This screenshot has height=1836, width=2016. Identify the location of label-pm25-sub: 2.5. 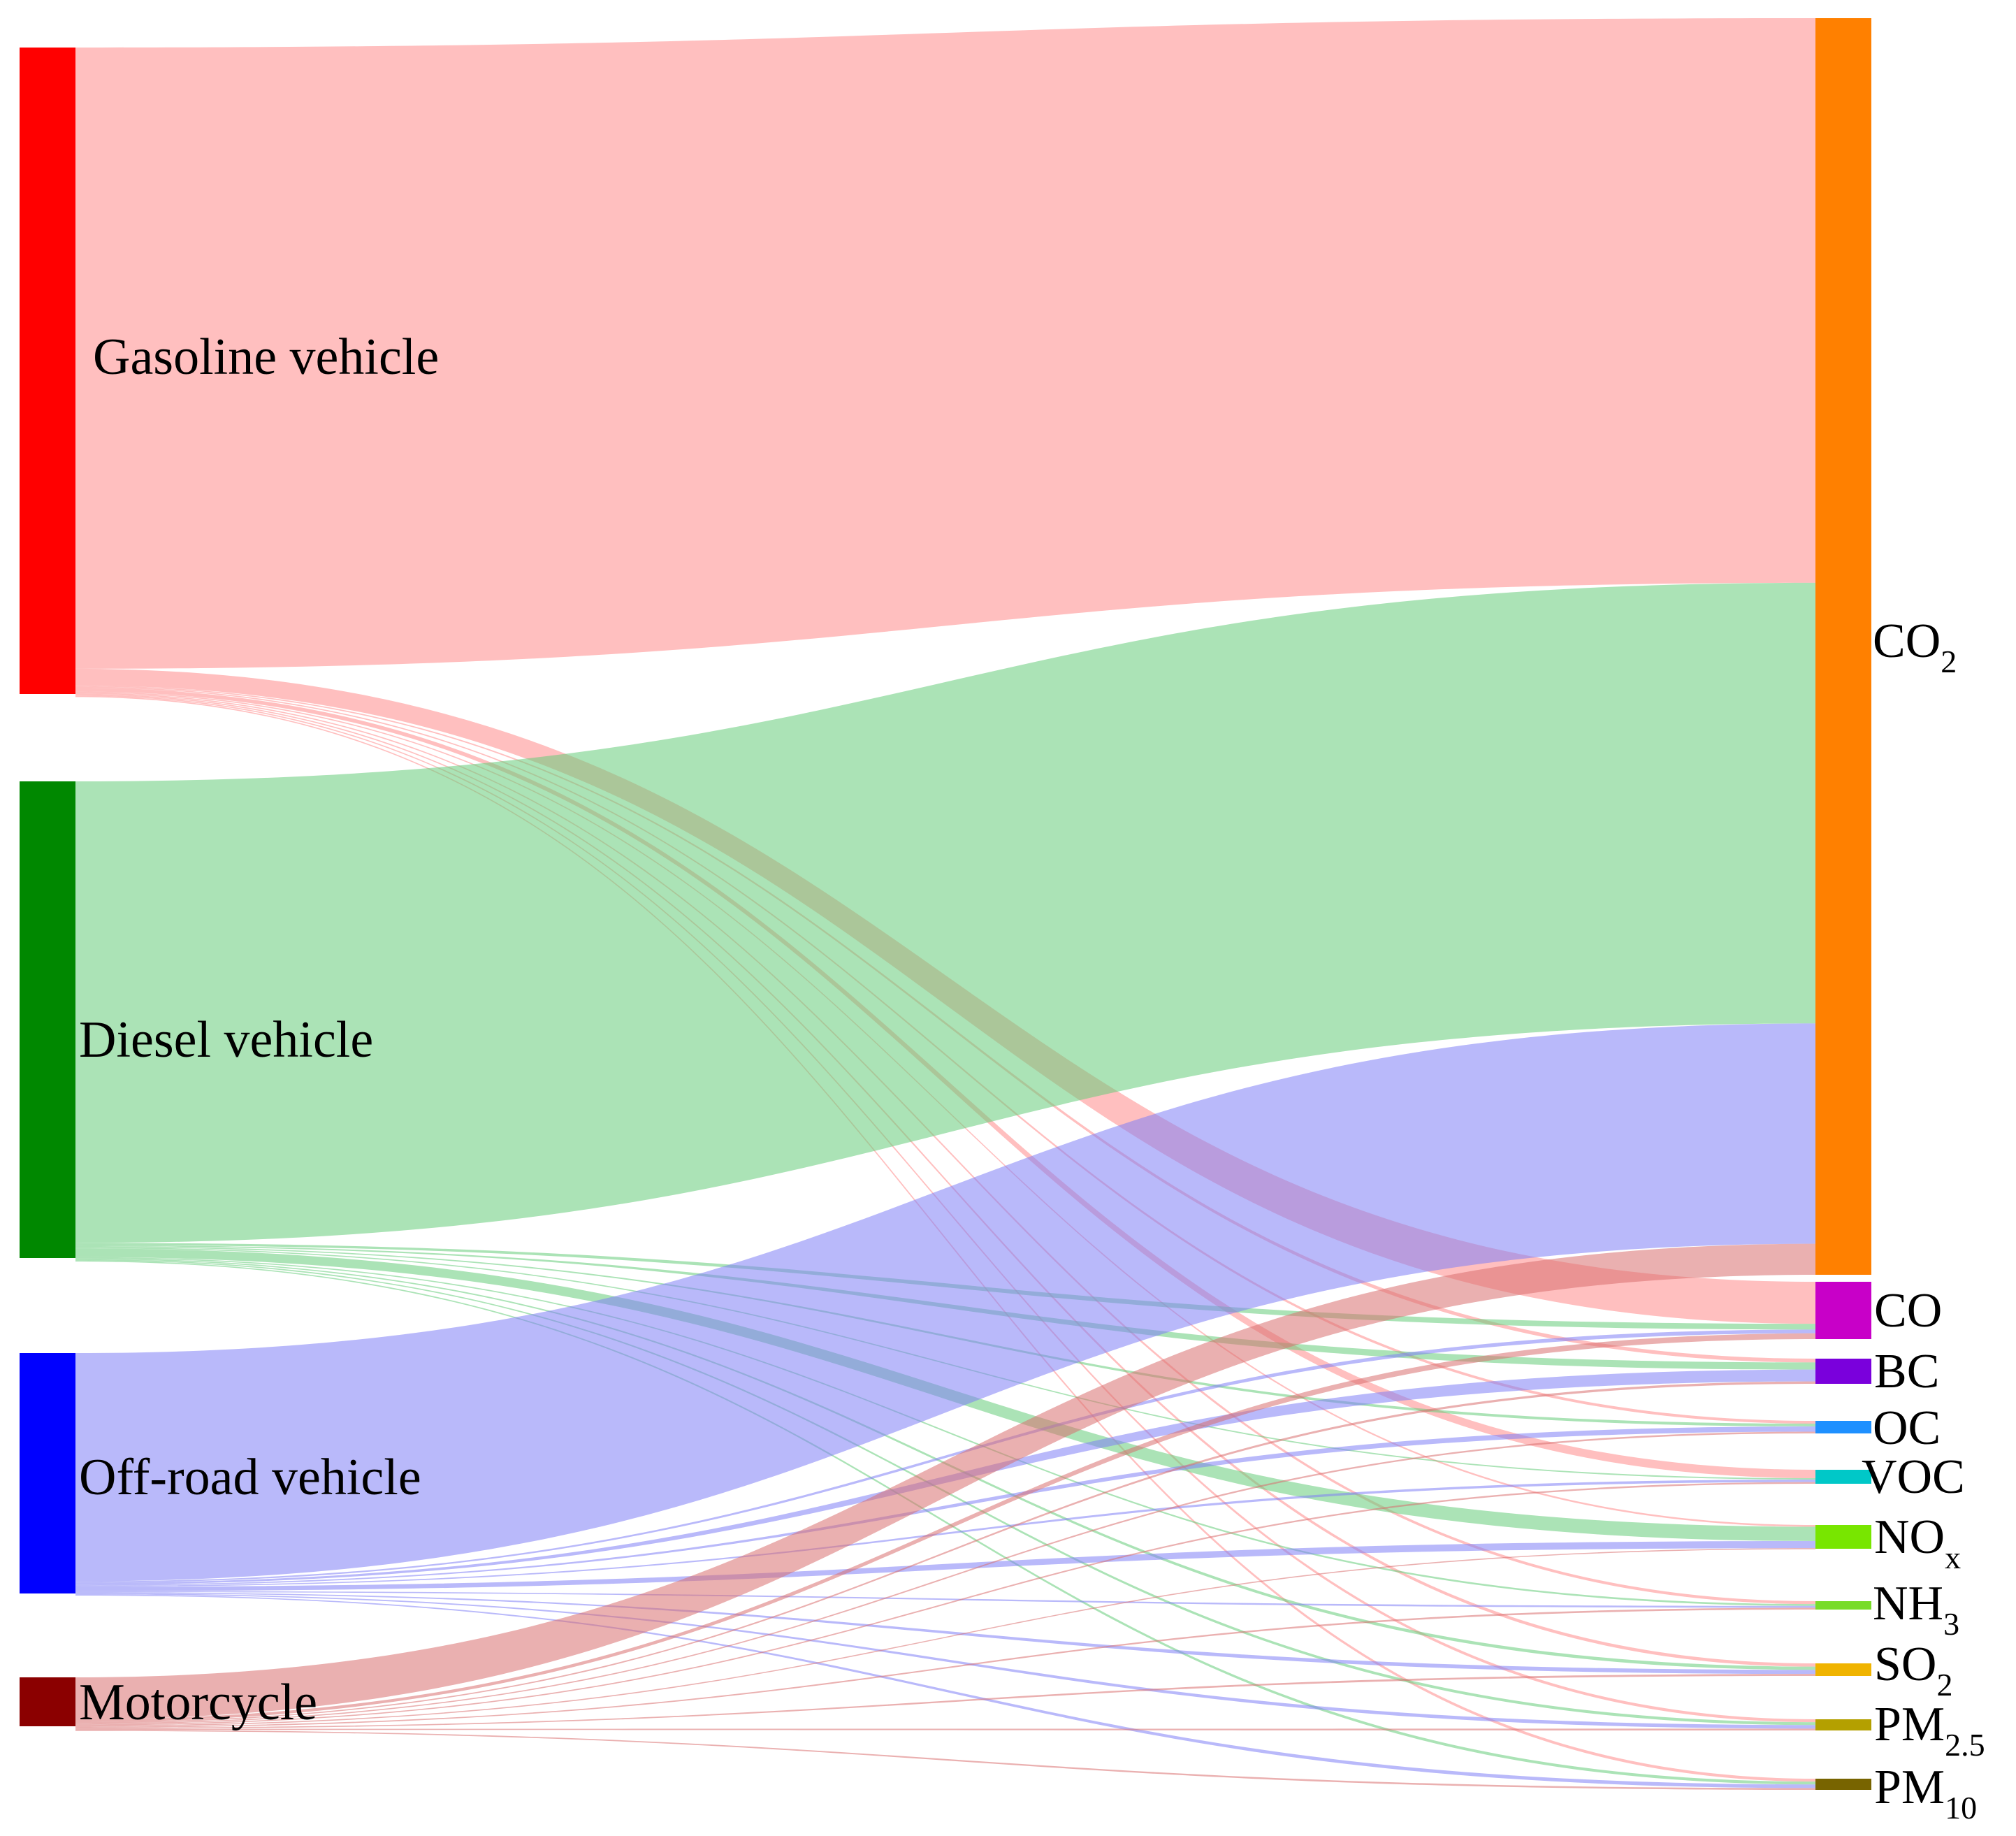
(1965, 1745).